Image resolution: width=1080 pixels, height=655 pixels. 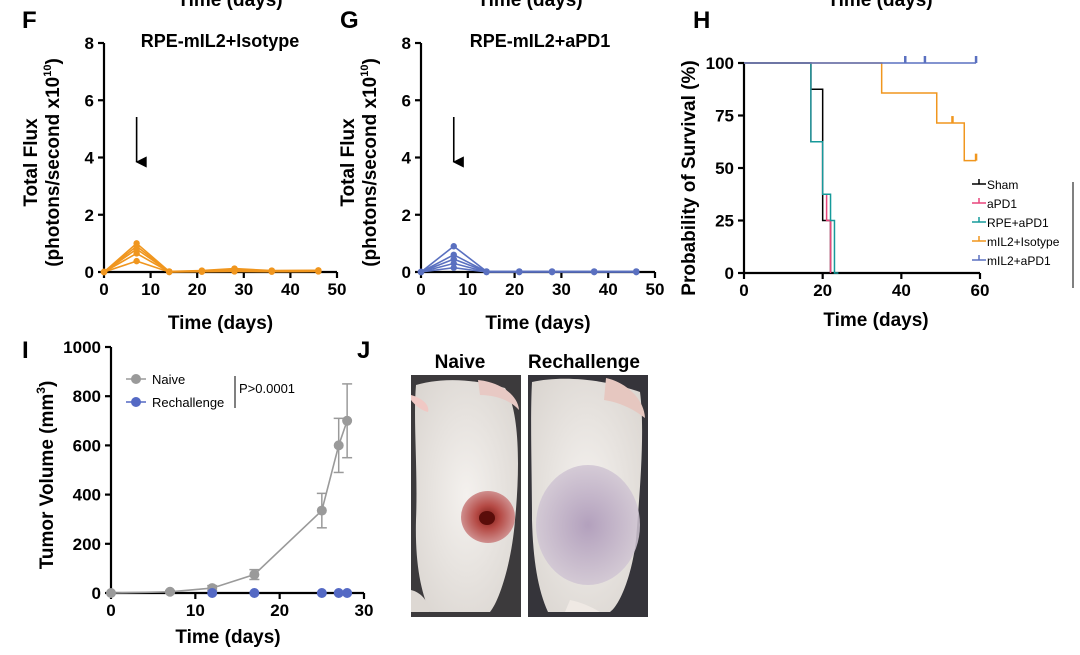 I want to click on chart-f-title: RPE-mIL2+Isotype, so click(x=220, y=41).